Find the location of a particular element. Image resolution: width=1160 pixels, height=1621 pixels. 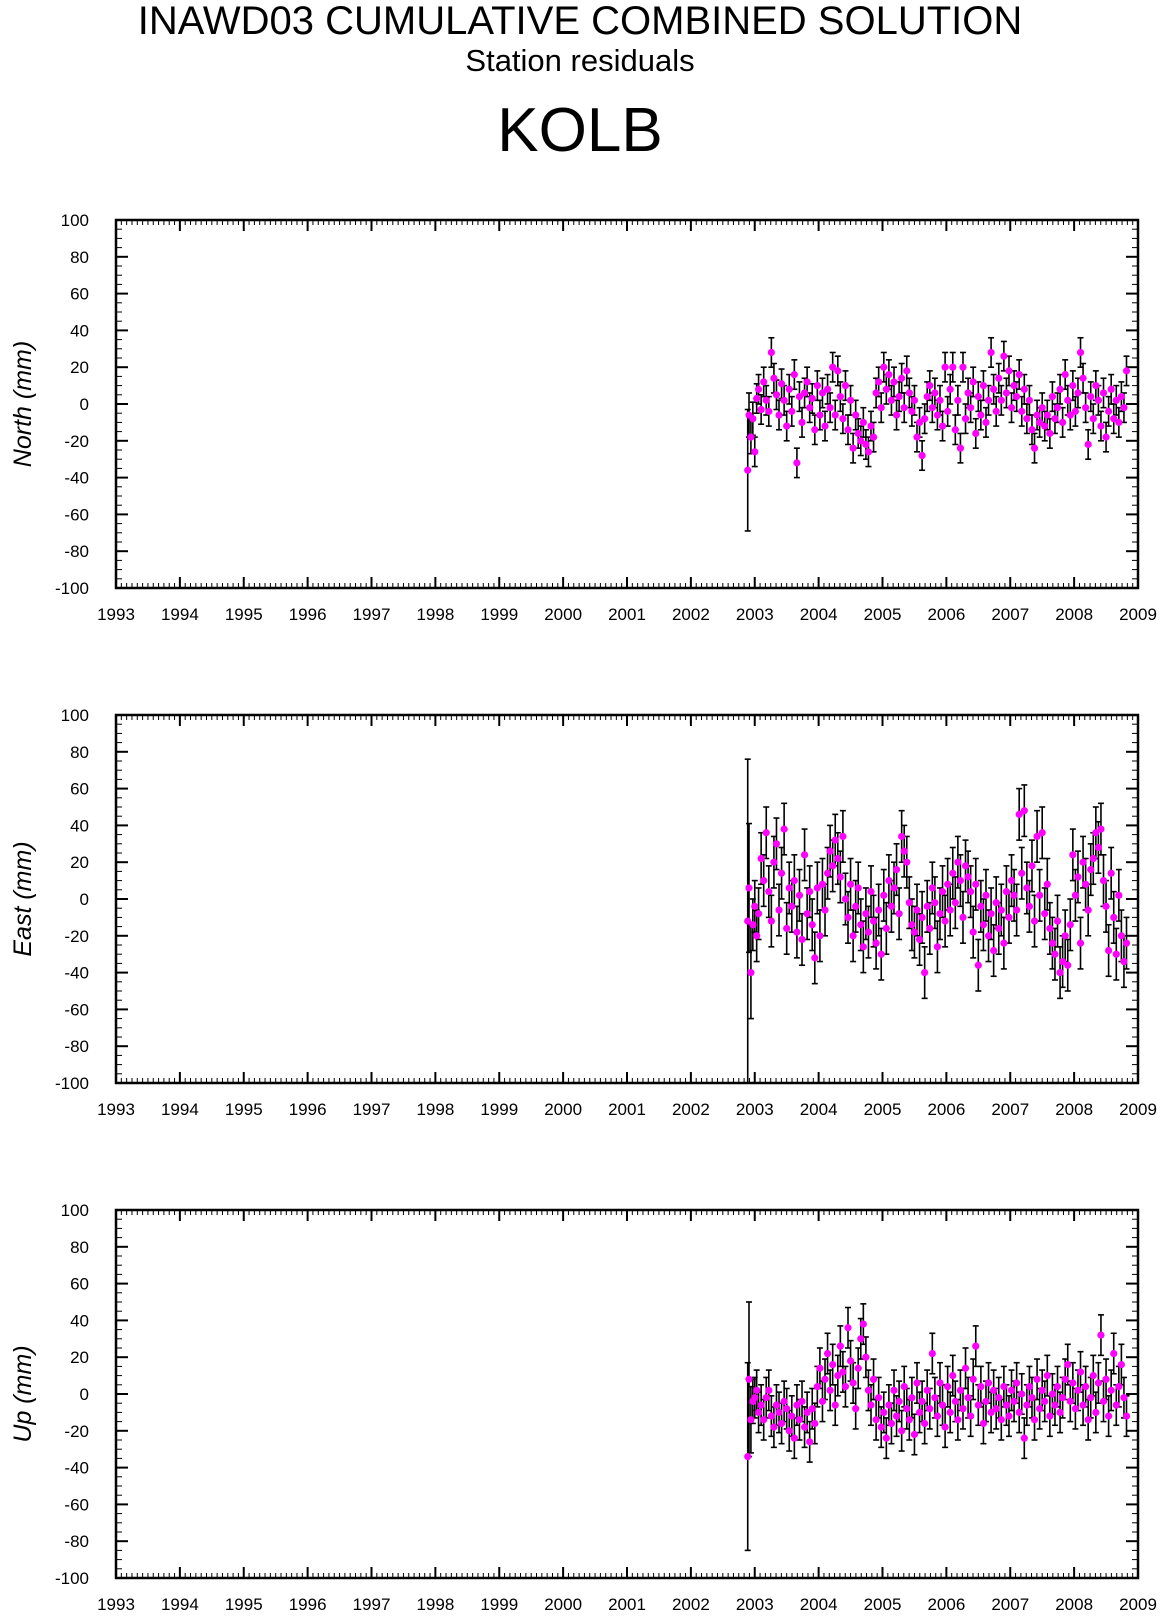

up-x-tick-label: 2007 is located at coordinates (1010, 1604).